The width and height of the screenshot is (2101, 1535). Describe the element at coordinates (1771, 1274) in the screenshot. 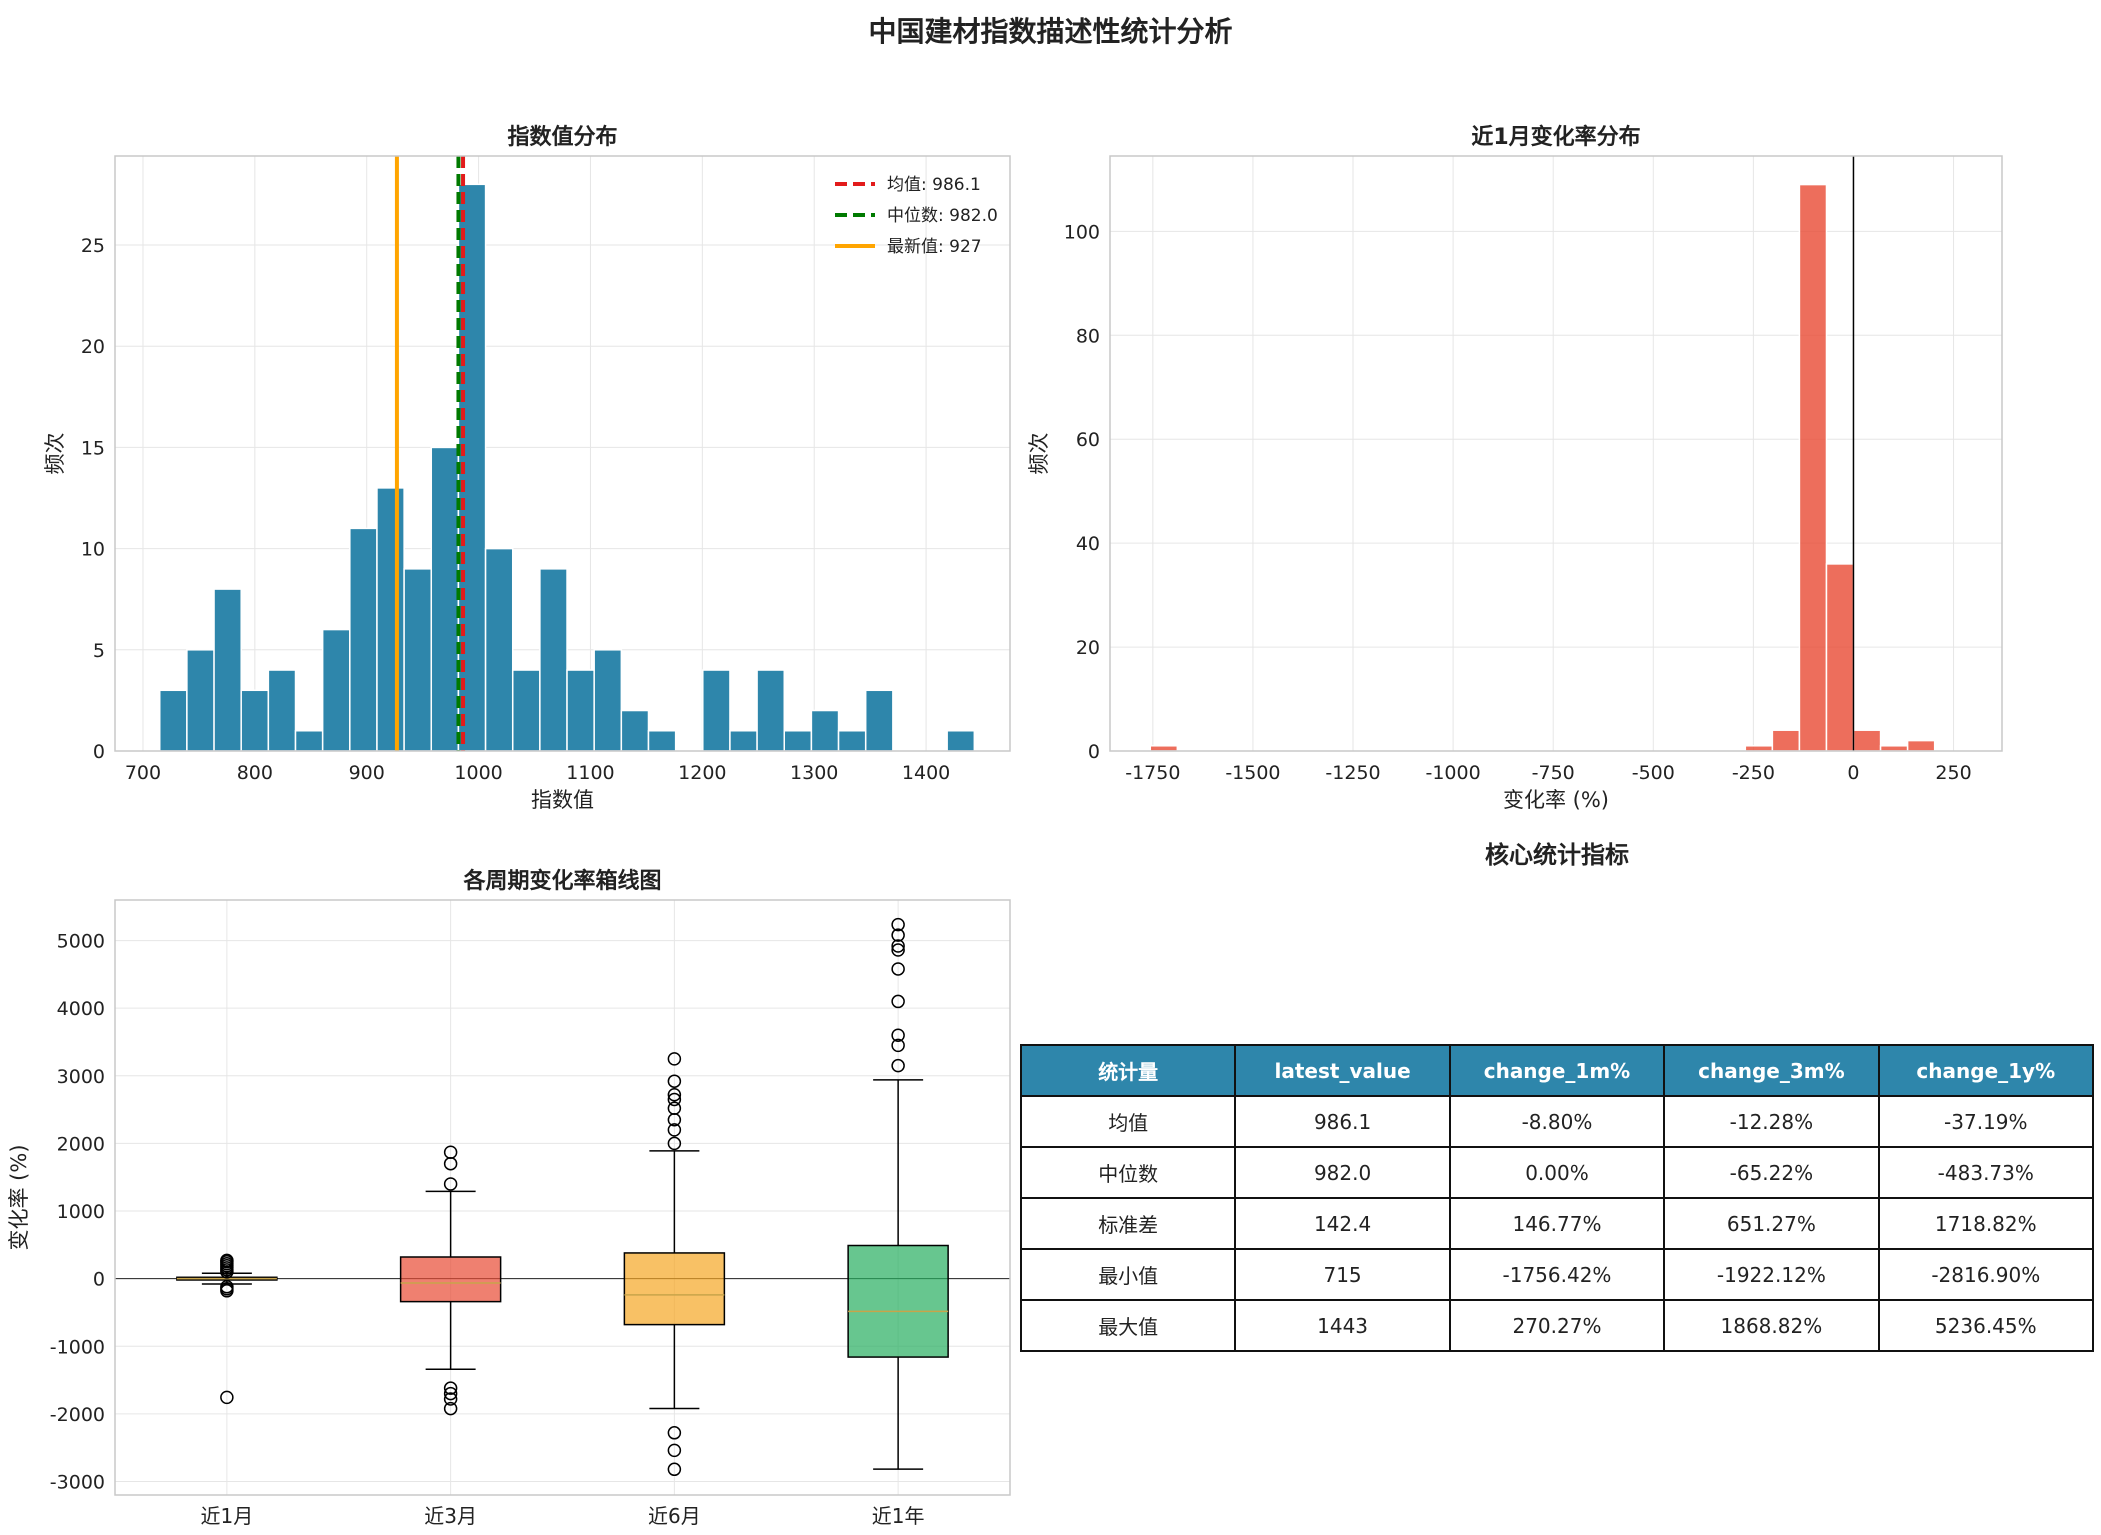

I see `table-cell: -1922.12%` at that location.